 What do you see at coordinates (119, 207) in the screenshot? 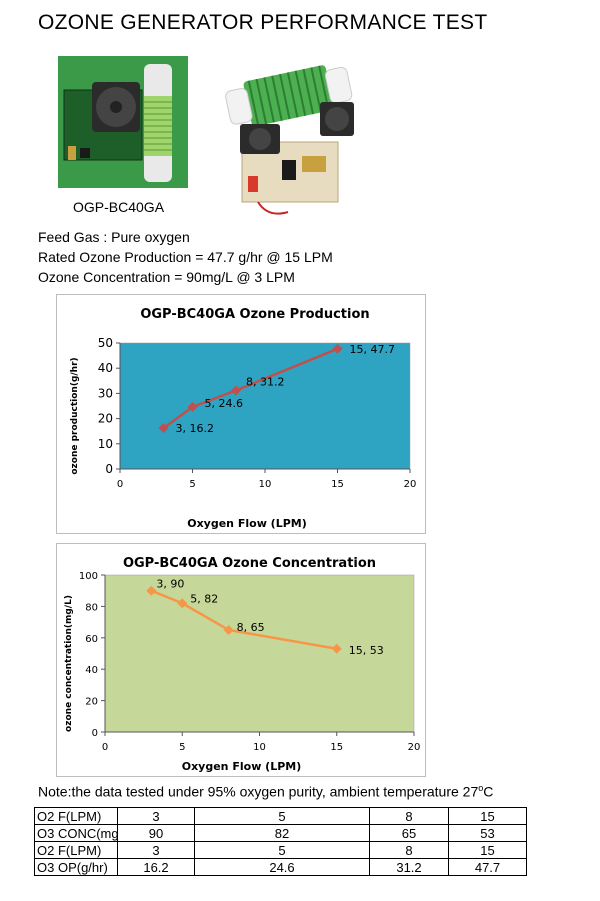
I see `product-caption: OGP-BC40GA` at bounding box center [119, 207].